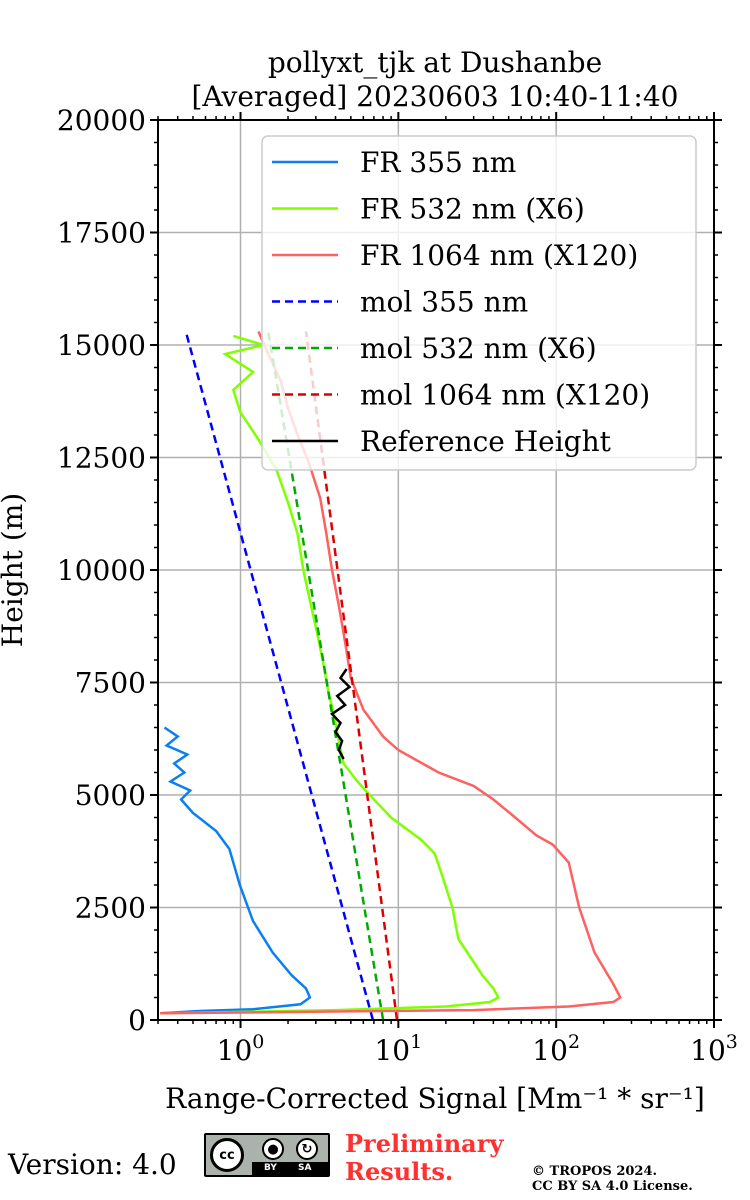 This screenshot has height=1200, width=750. What do you see at coordinates (14, 570) in the screenshot?
I see `y-axis-label: Height (m)` at bounding box center [14, 570].